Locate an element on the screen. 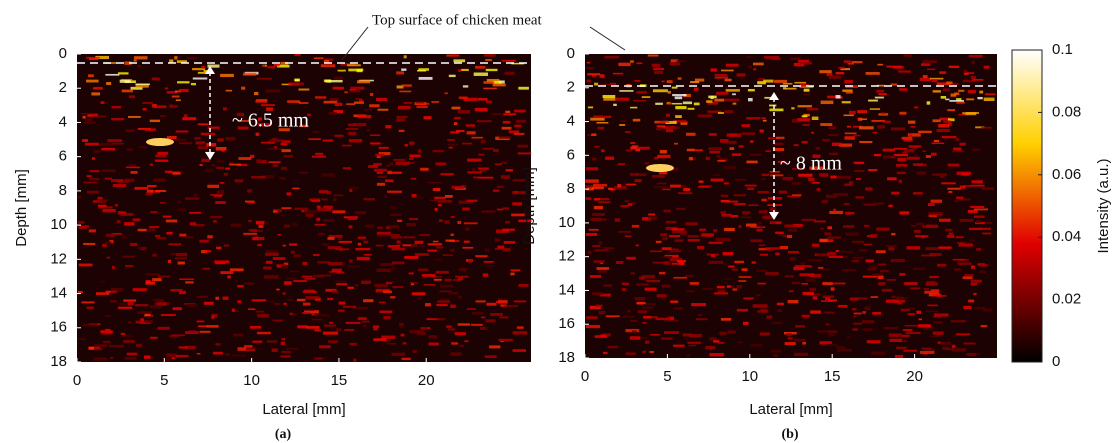 The width and height of the screenshot is (1118, 443). y-tick-label: 2 is located at coordinates (63, 87).